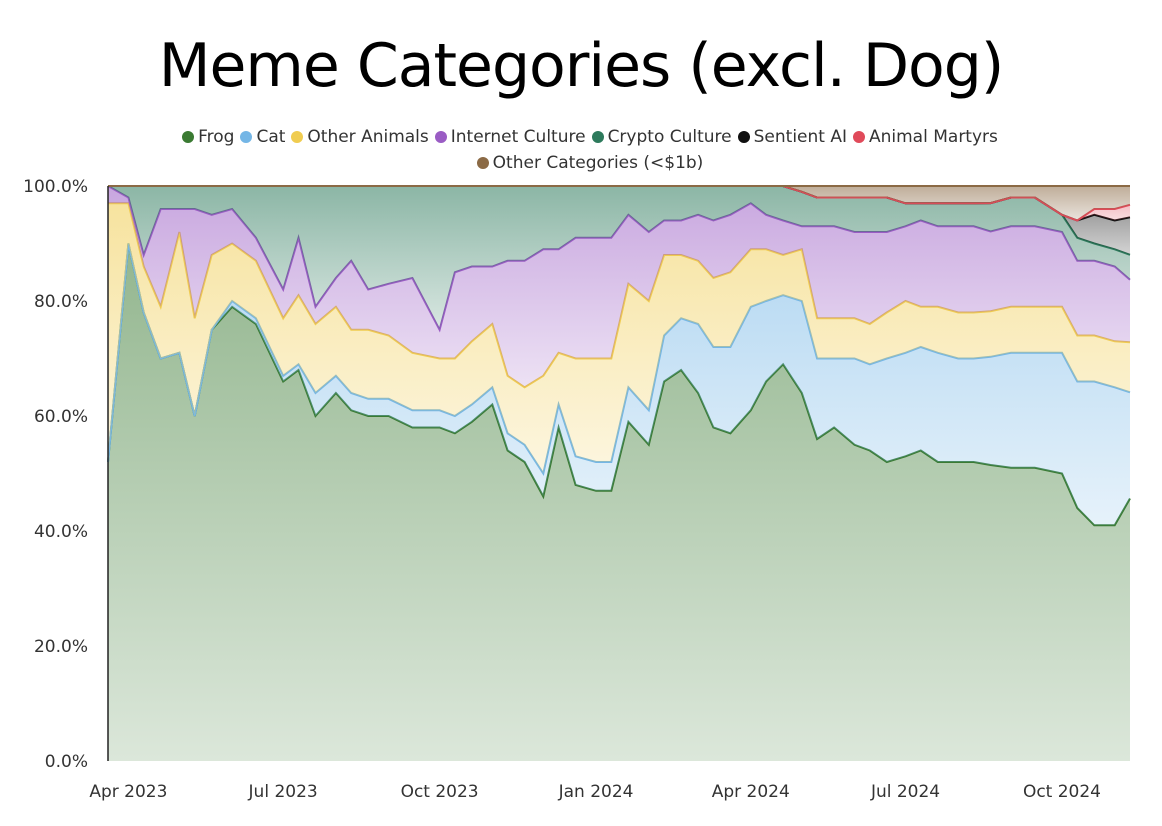 Image resolution: width=1162 pixels, height=826 pixels. I want to click on legend-item: Internet Culture, so click(510, 137).